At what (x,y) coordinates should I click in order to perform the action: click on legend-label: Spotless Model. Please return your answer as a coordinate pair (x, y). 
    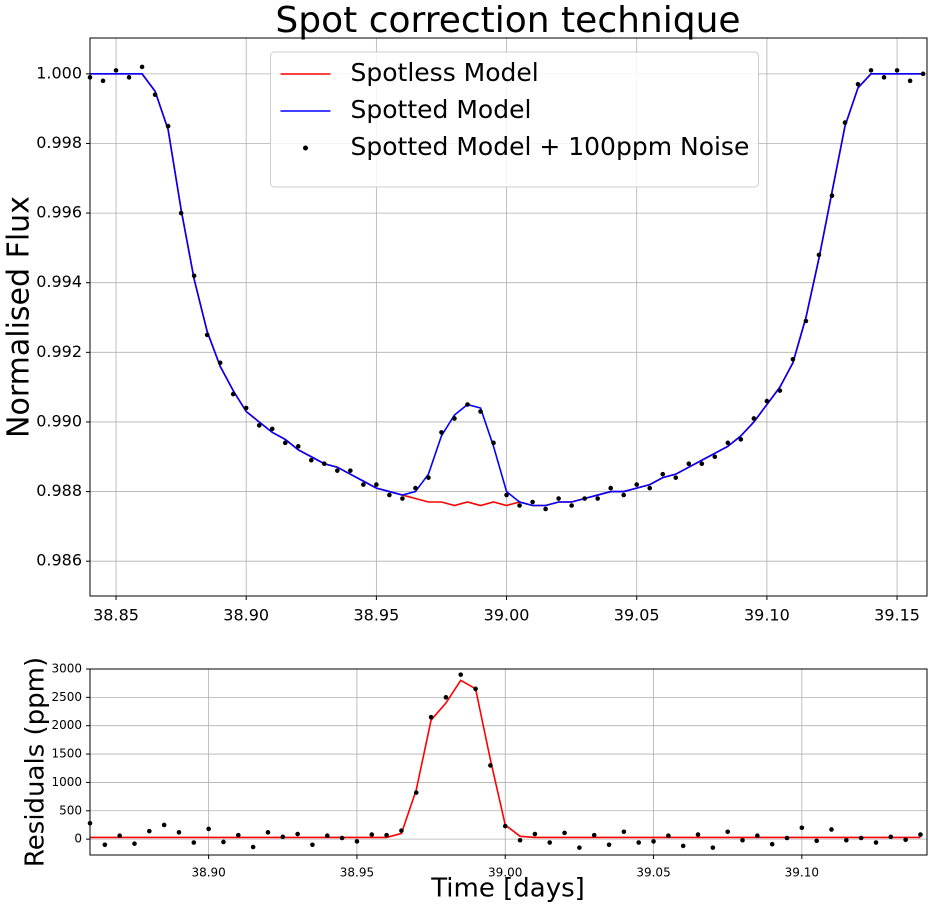
    Looking at the image, I should click on (445, 72).